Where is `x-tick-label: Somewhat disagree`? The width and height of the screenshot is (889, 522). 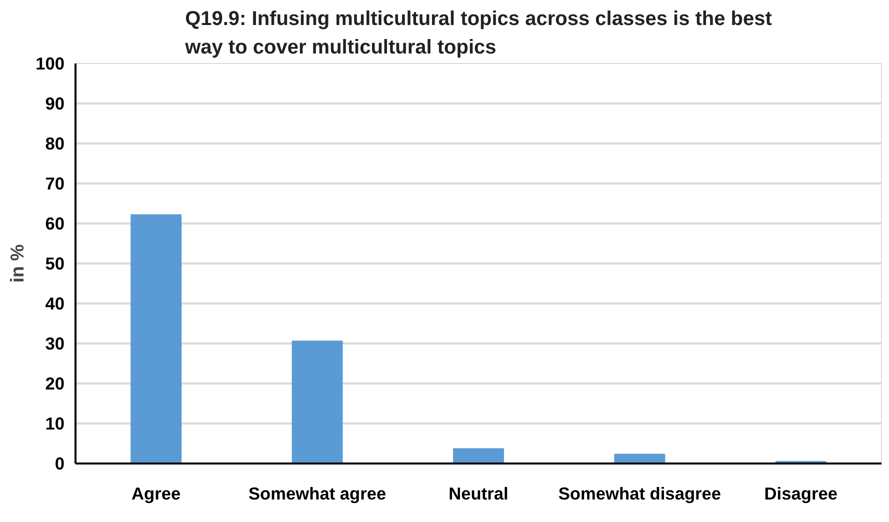
x-tick-label: Somewhat disagree is located at coordinates (640, 494).